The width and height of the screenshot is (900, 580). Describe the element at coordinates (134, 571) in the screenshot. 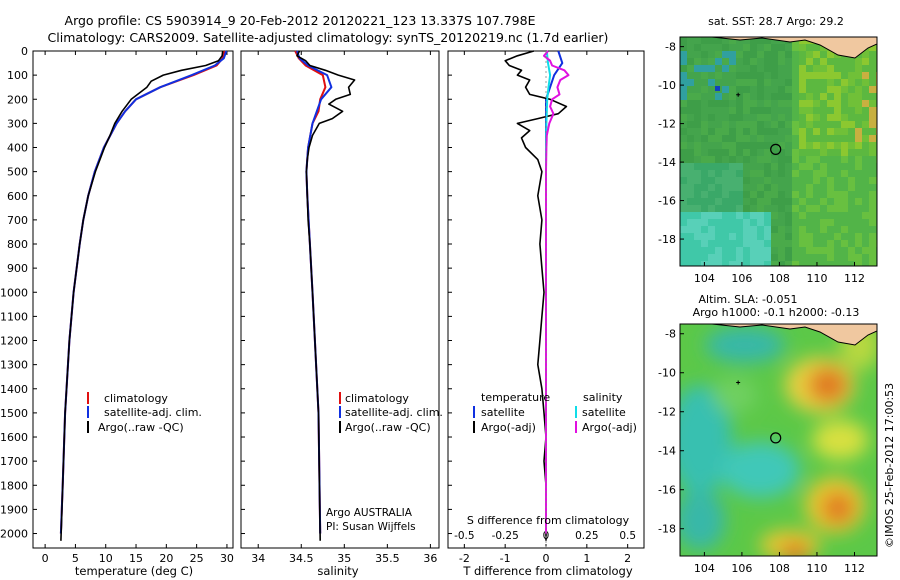

I see `temperature-xlabel: temperature (deg C)` at that location.